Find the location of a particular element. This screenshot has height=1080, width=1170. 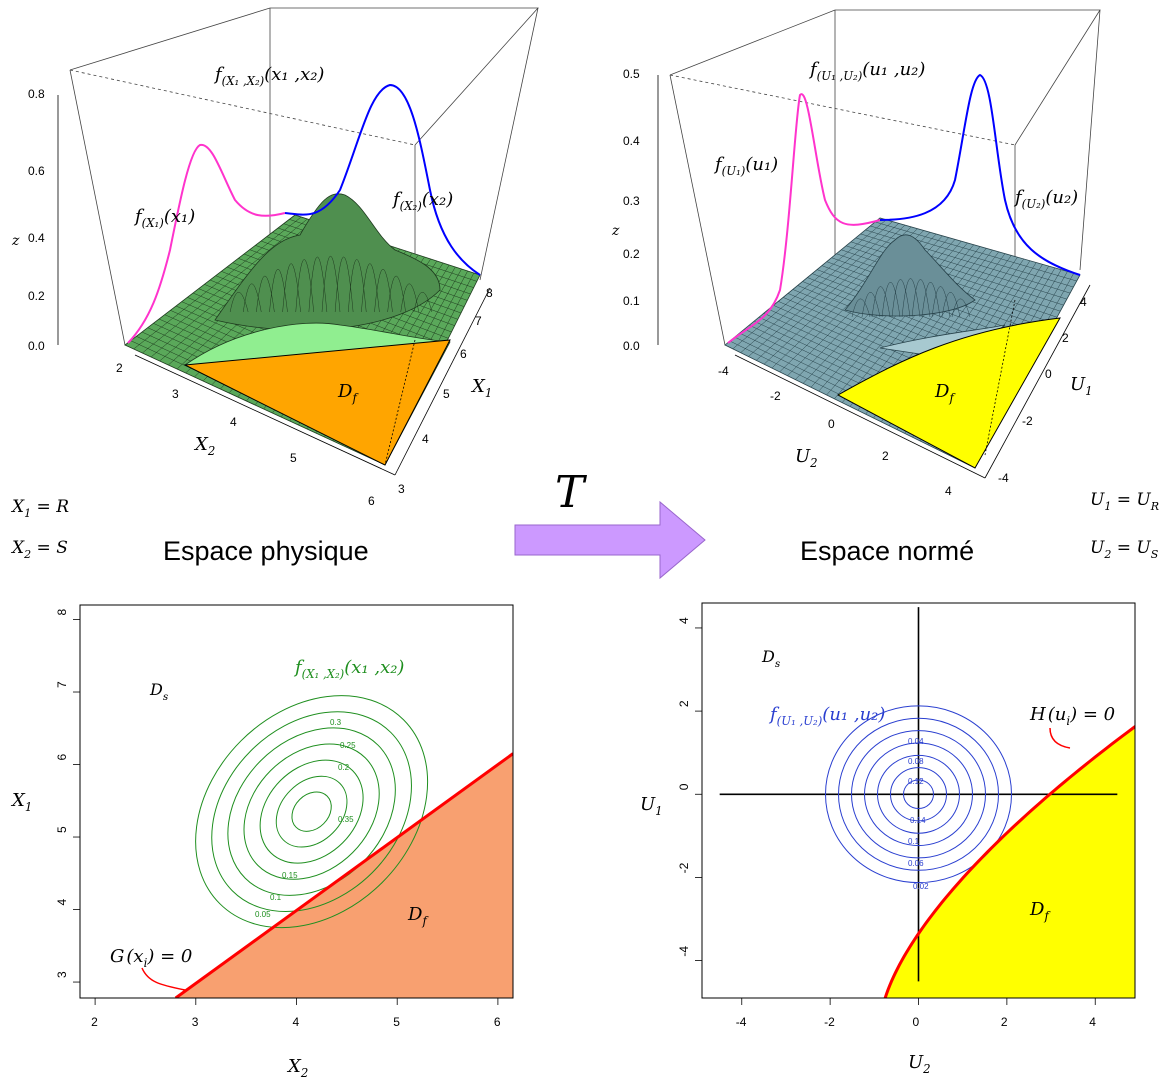

transform-arrow: T is located at coordinates (610, 523).